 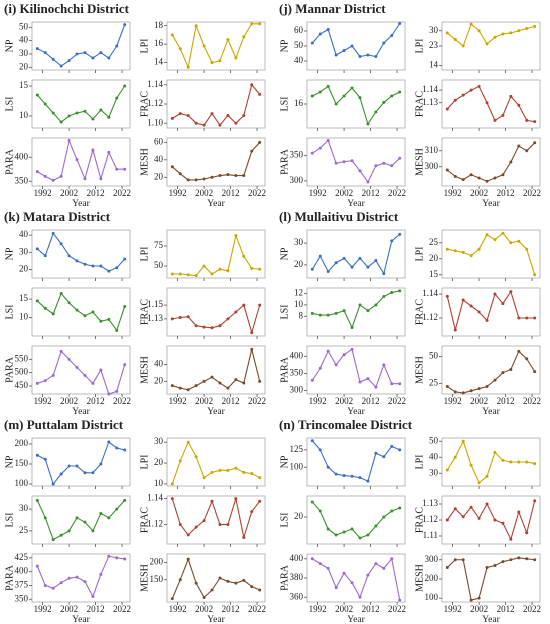 What do you see at coordinates (204, 609) in the screenshot?
I see `x-tick-label: 2002` at bounding box center [204, 609].